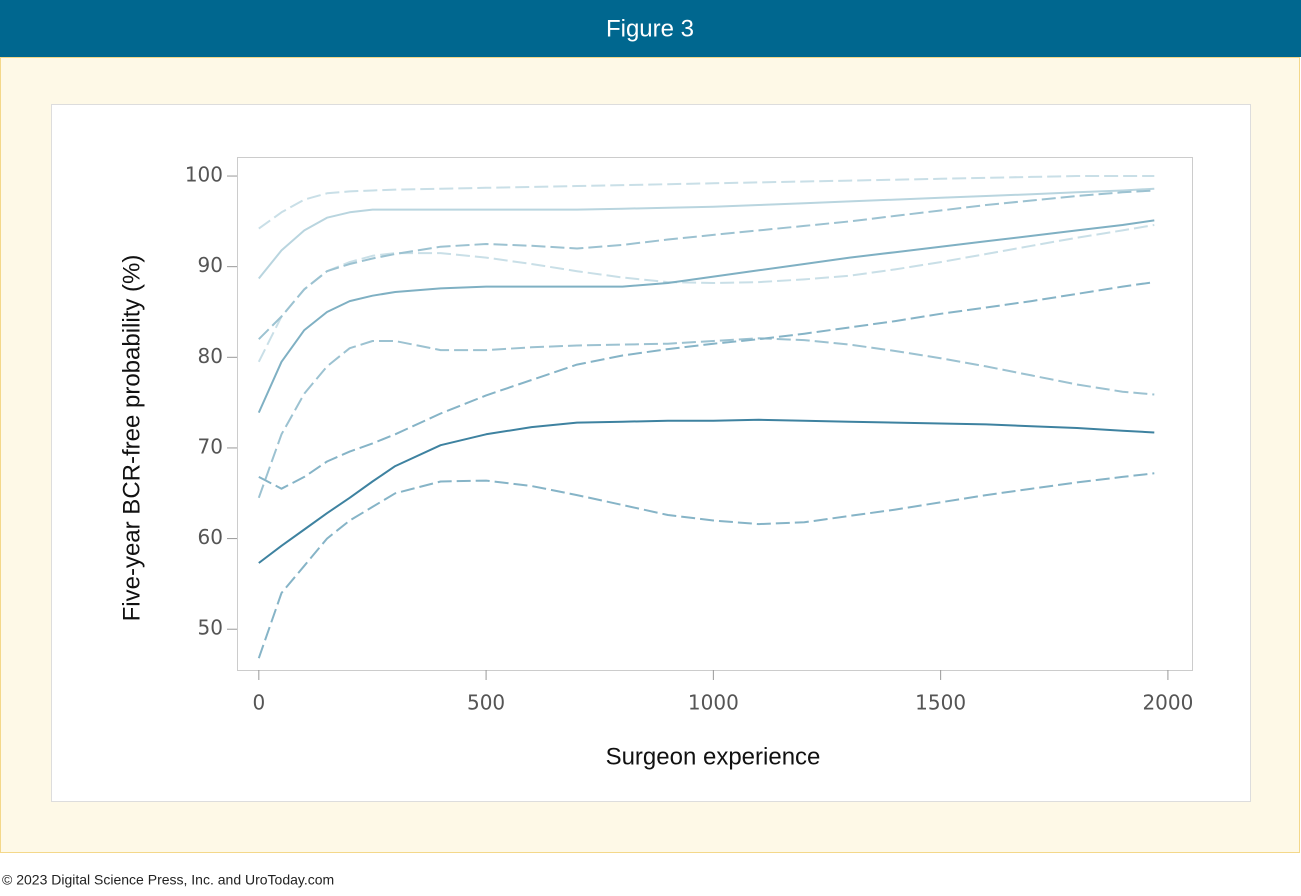 The width and height of the screenshot is (1301, 896). Describe the element at coordinates (210, 628) in the screenshot. I see `y-tick-label: 50` at that location.